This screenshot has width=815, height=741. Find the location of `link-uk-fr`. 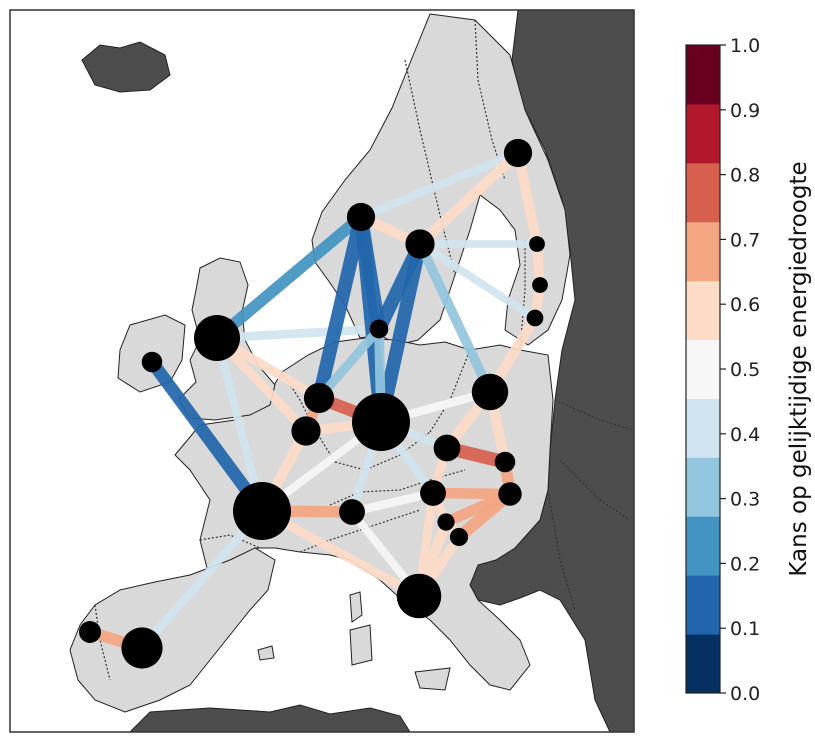

link-uk-fr is located at coordinates (239, 424).